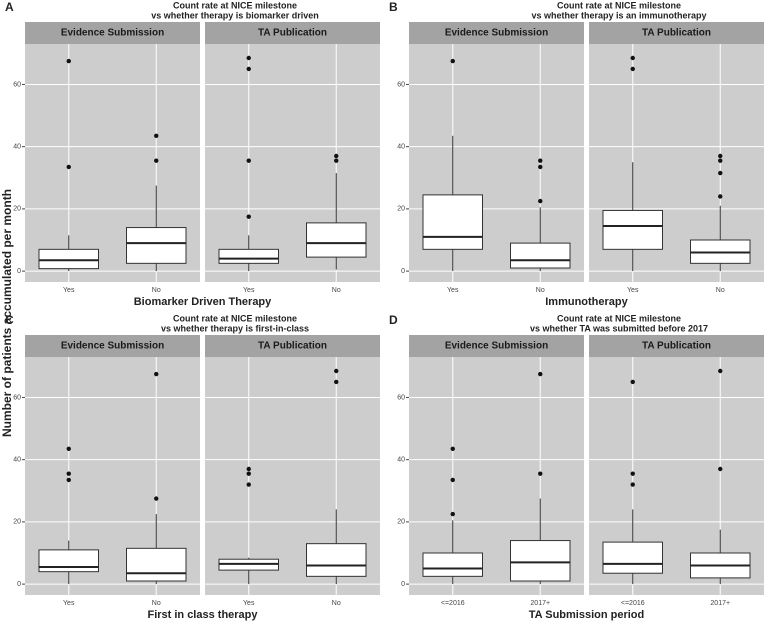 The height and width of the screenshot is (626, 768). Describe the element at coordinates (235, 328) in the screenshot. I see `chart-title: vs whether therapy is first-in-class` at that location.